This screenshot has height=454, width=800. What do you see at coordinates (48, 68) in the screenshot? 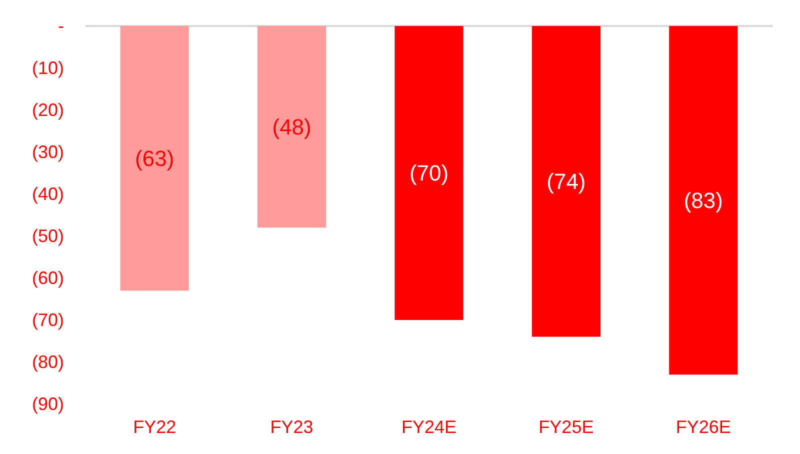
I see `y-tick-label: (10)` at bounding box center [48, 68].